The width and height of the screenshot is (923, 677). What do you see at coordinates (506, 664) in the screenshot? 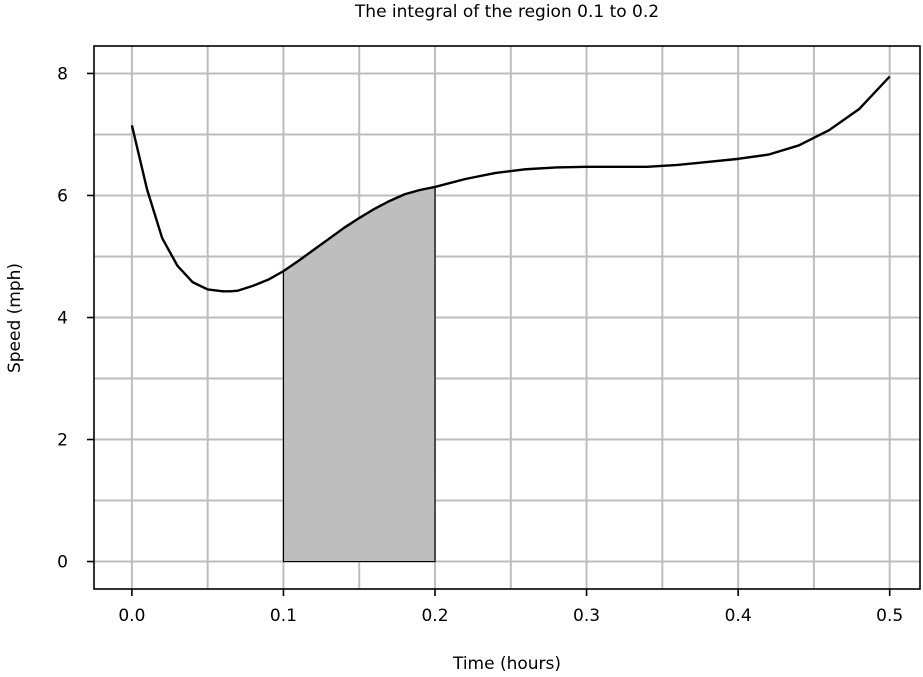
I see `x-axis-label: Time (hours)` at bounding box center [506, 664].